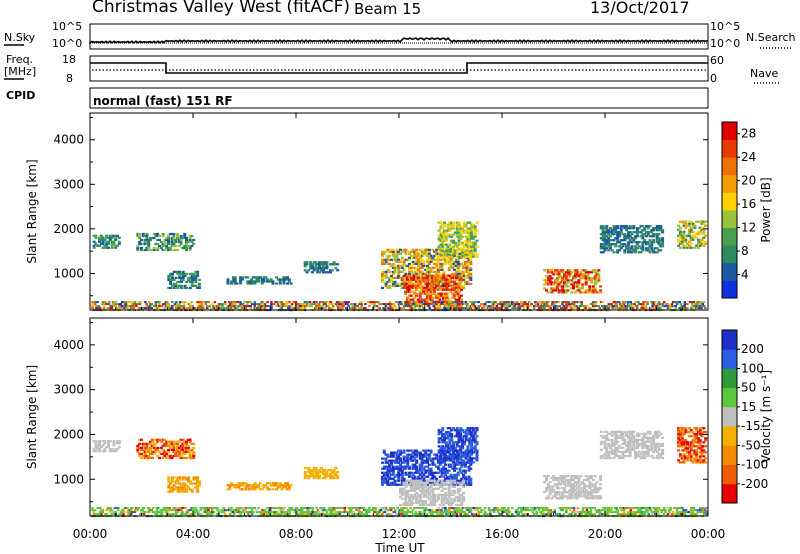 This screenshot has height=554, width=800. Describe the element at coordinates (754, 484) in the screenshot. I see `velocity-colorbar-label-7: -200` at that location.